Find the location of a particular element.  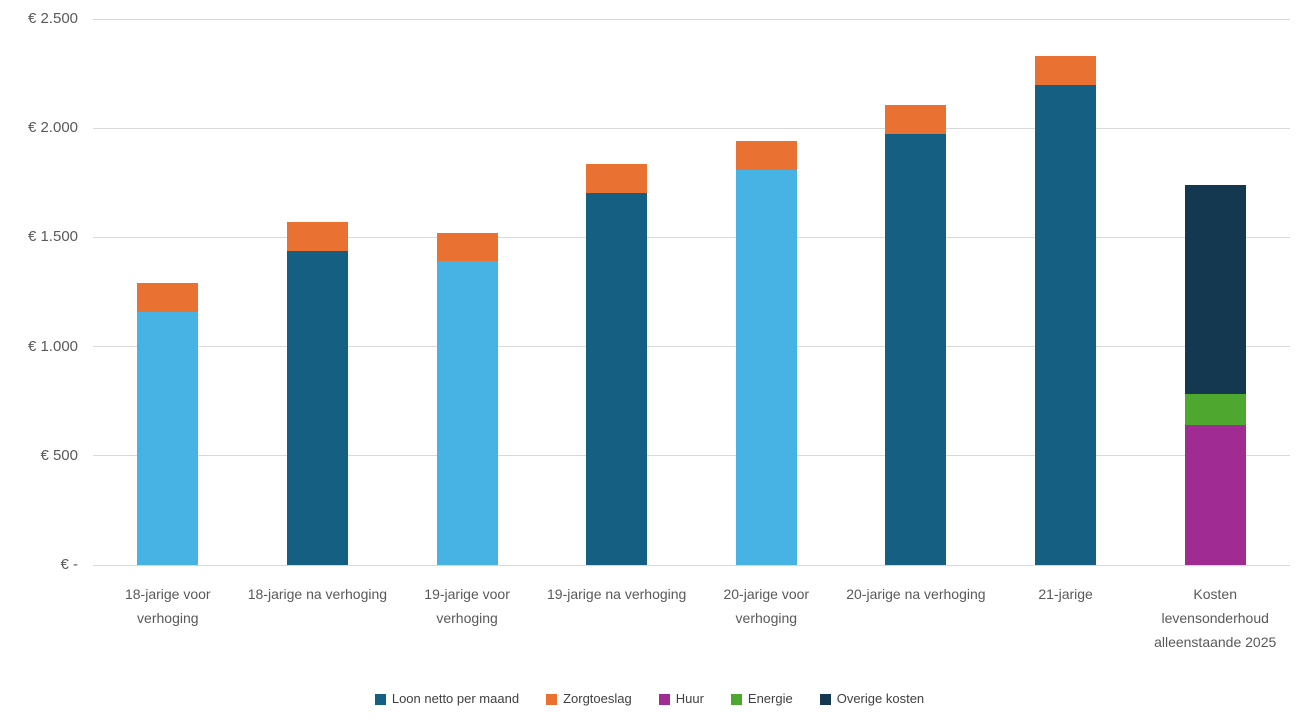

legend-item: Loon netto per maand is located at coordinates (447, 699).